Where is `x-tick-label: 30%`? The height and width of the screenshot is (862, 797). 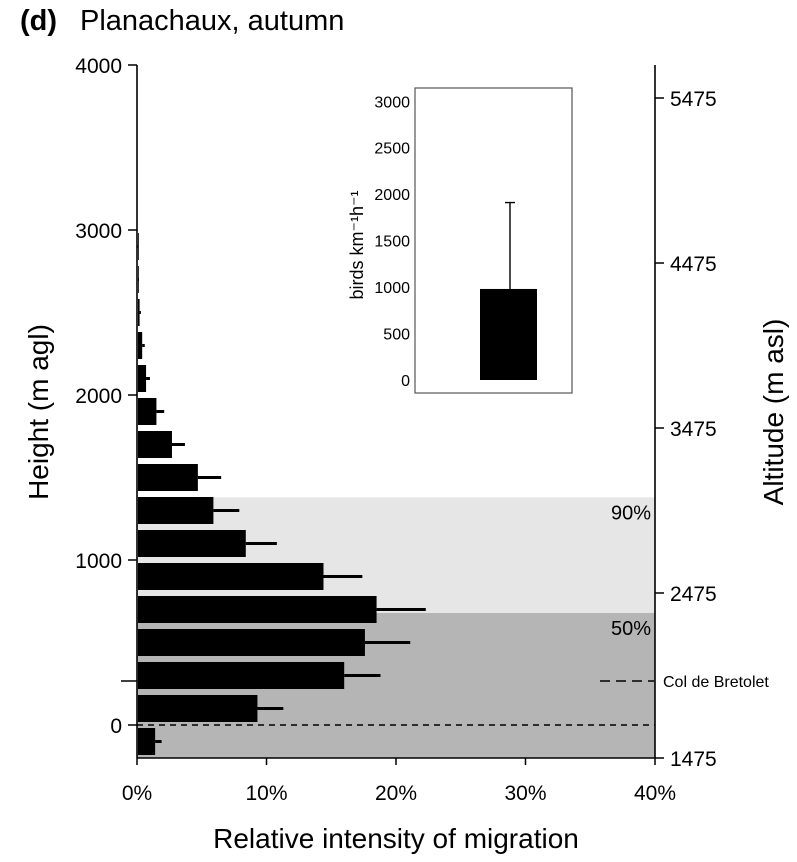 x-tick-label: 30% is located at coordinates (525, 793).